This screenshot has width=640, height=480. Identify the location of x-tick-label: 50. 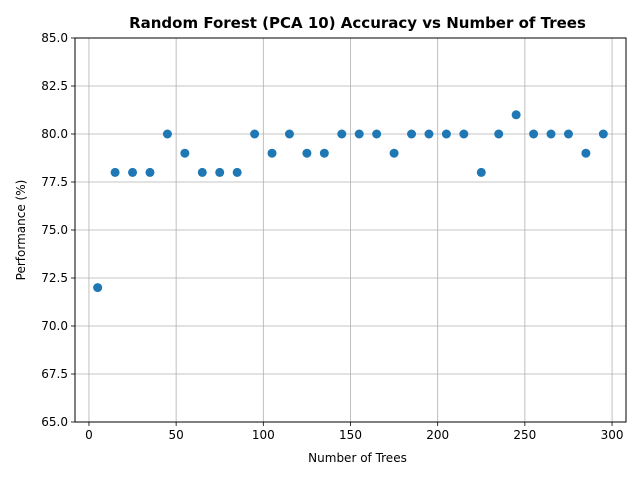
(175, 435).